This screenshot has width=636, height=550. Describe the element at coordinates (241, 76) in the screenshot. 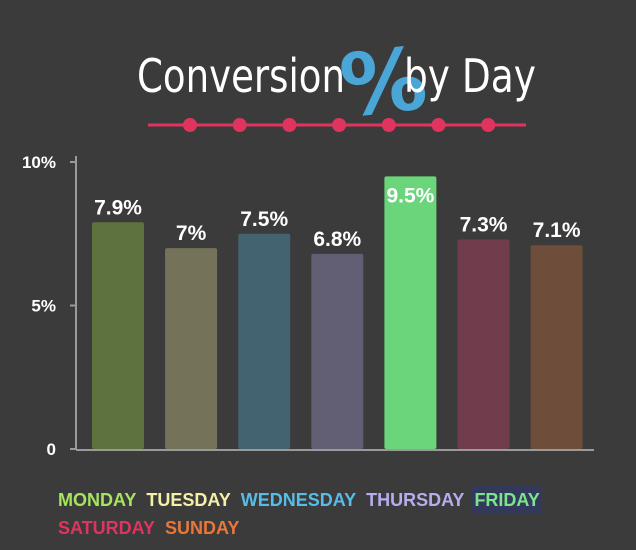

I see `title-text-before: Conversion` at that location.